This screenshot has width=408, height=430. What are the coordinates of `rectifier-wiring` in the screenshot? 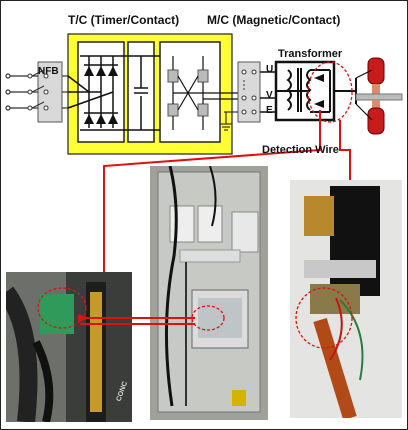 It's located at (95, 93).